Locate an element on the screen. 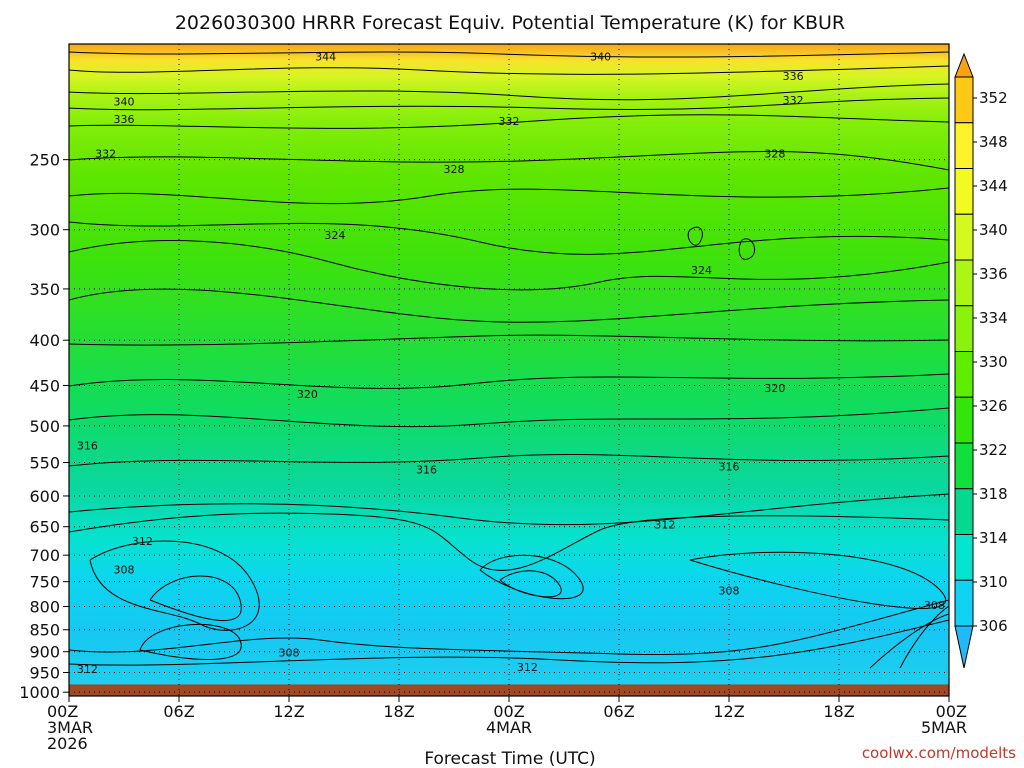 The image size is (1024, 768). y-tick-label: 600 is located at coordinates (44, 496).